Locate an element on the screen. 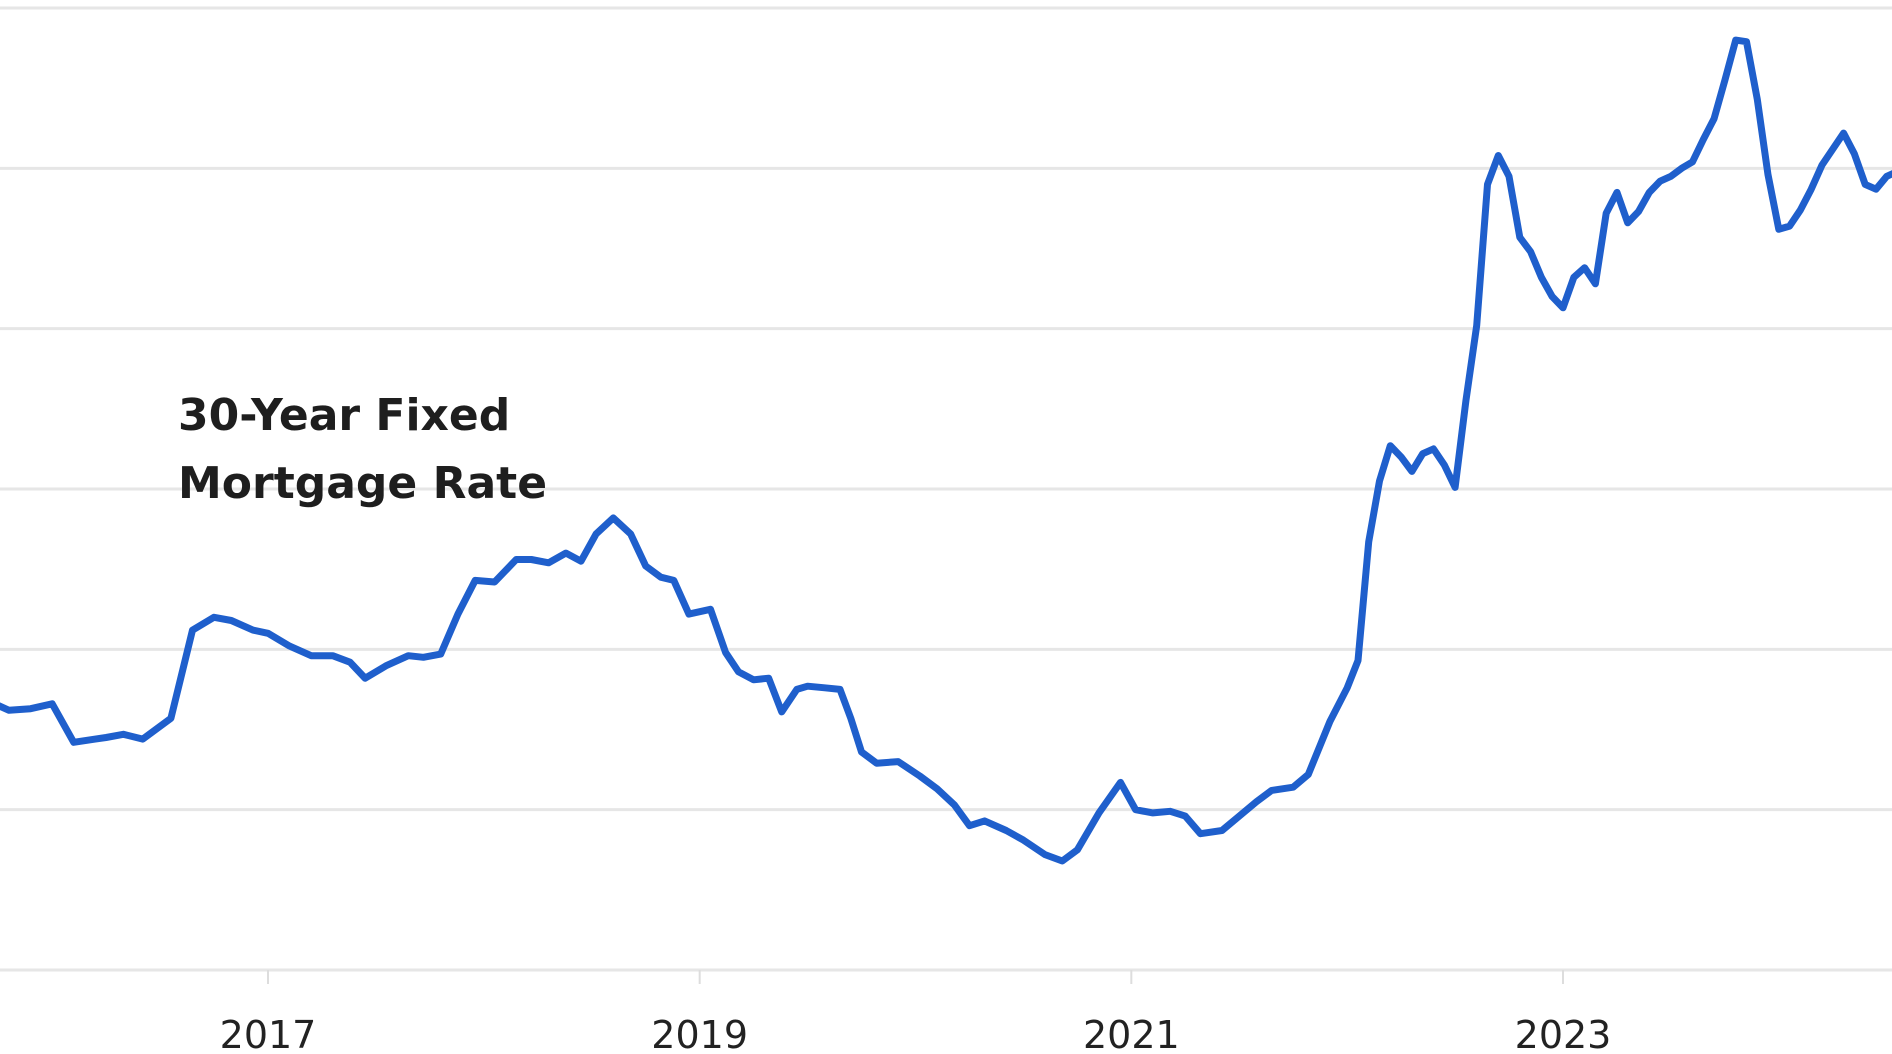 This screenshot has height=1054, width=1892. x-tick-label: 2021 is located at coordinates (1131, 1033).